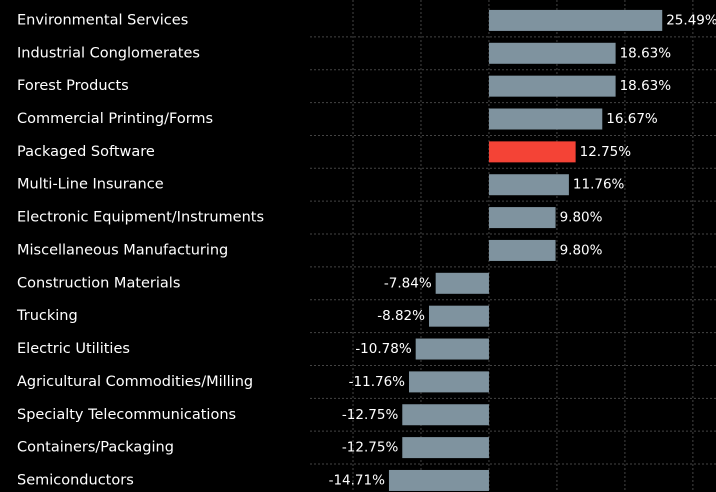 The image size is (716, 492). What do you see at coordinates (401, 316) in the screenshot?
I see `value-label: -8.82%` at bounding box center [401, 316].